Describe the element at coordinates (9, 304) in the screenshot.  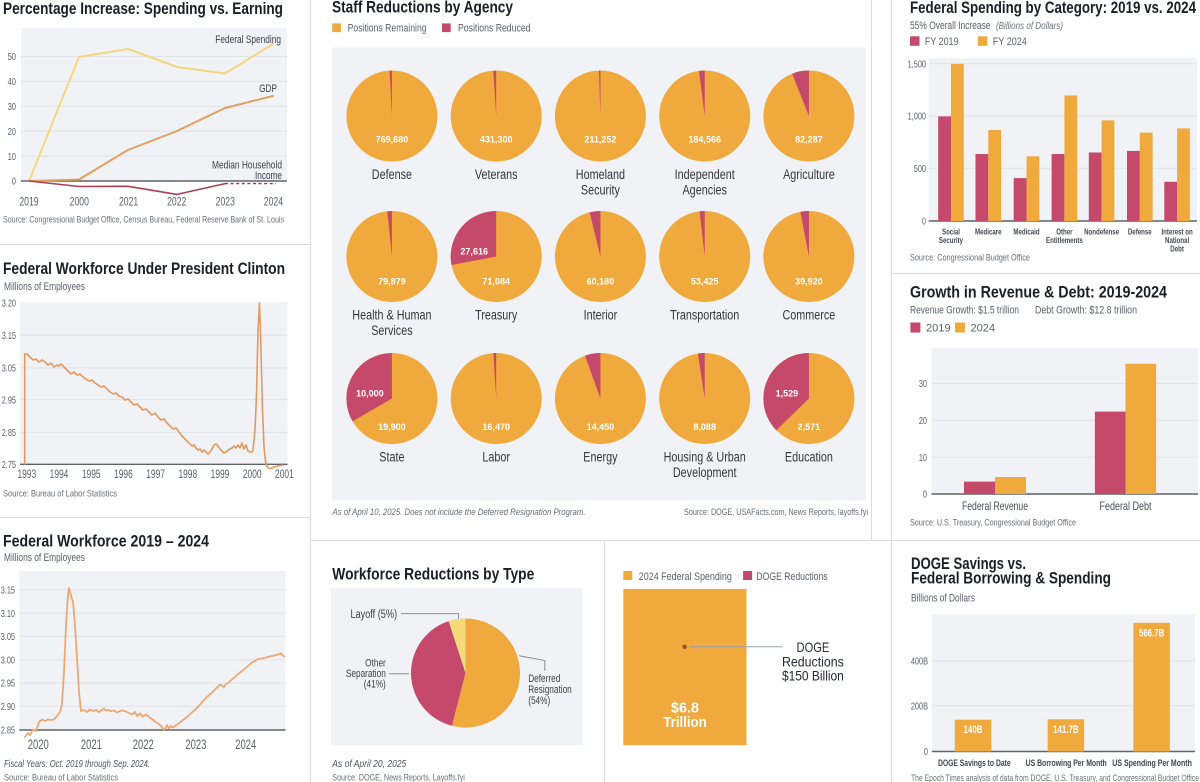
I see `svg-text: 3.20` at that location.